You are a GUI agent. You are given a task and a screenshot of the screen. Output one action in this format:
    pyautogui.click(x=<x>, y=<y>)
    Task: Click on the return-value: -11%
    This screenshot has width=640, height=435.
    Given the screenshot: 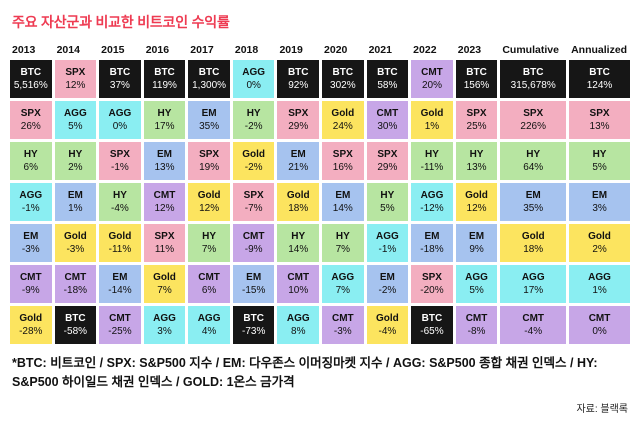 What is the action you would take?
    pyautogui.click(x=120, y=249)
    